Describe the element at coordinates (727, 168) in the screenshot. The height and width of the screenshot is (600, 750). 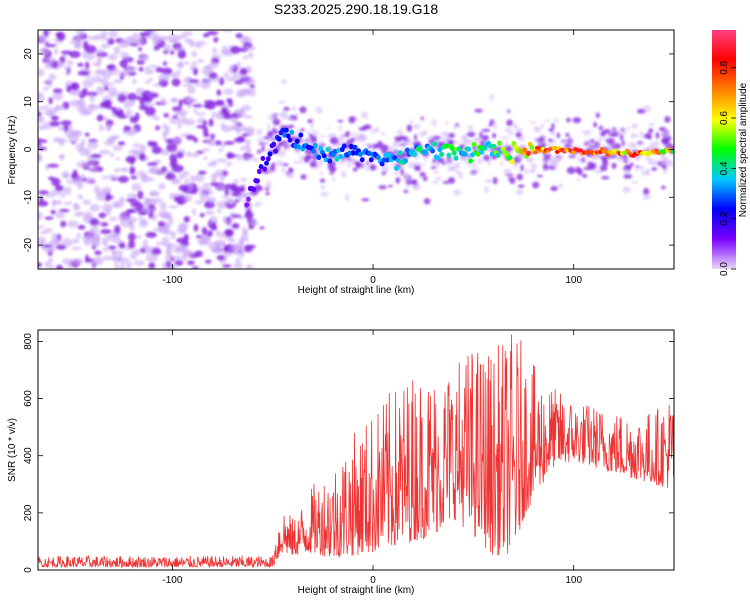
I see `colorbar-ticks: 0.0 0.2 0.4 0.6 0.8` at that location.